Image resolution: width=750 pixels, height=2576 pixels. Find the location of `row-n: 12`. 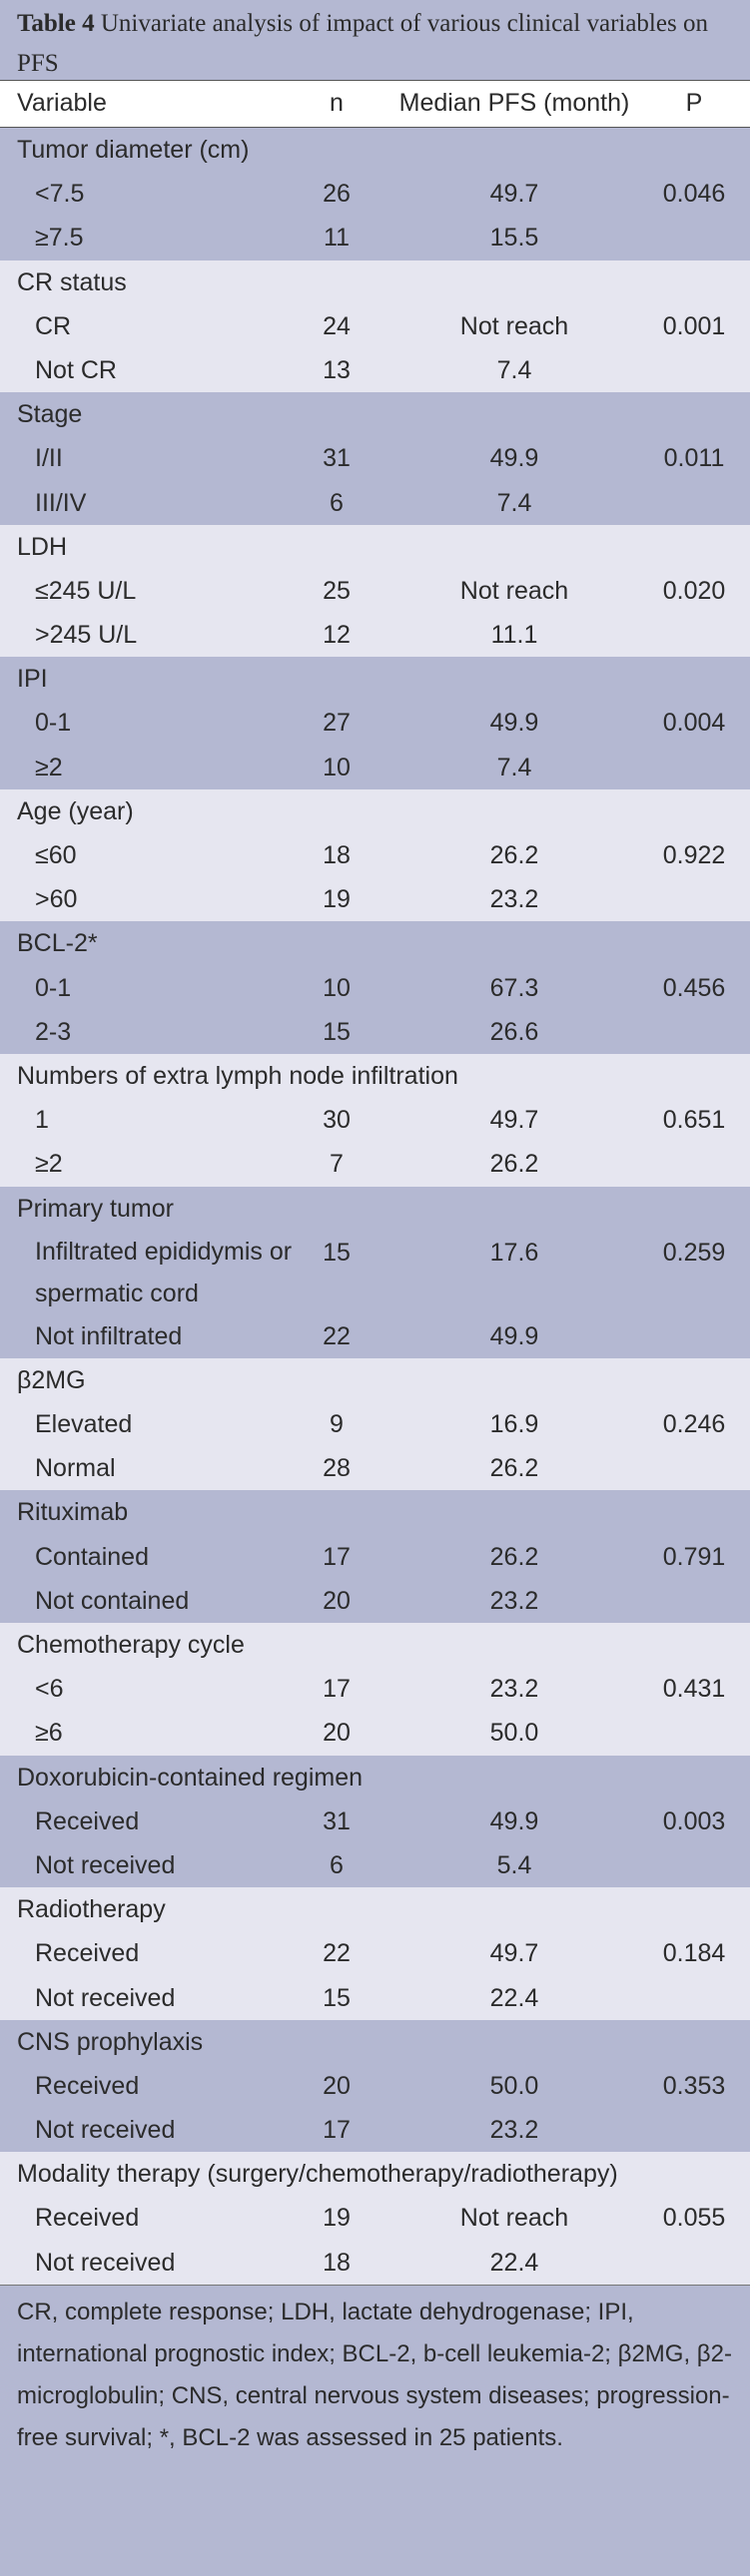

row-n: 12 is located at coordinates (337, 636).